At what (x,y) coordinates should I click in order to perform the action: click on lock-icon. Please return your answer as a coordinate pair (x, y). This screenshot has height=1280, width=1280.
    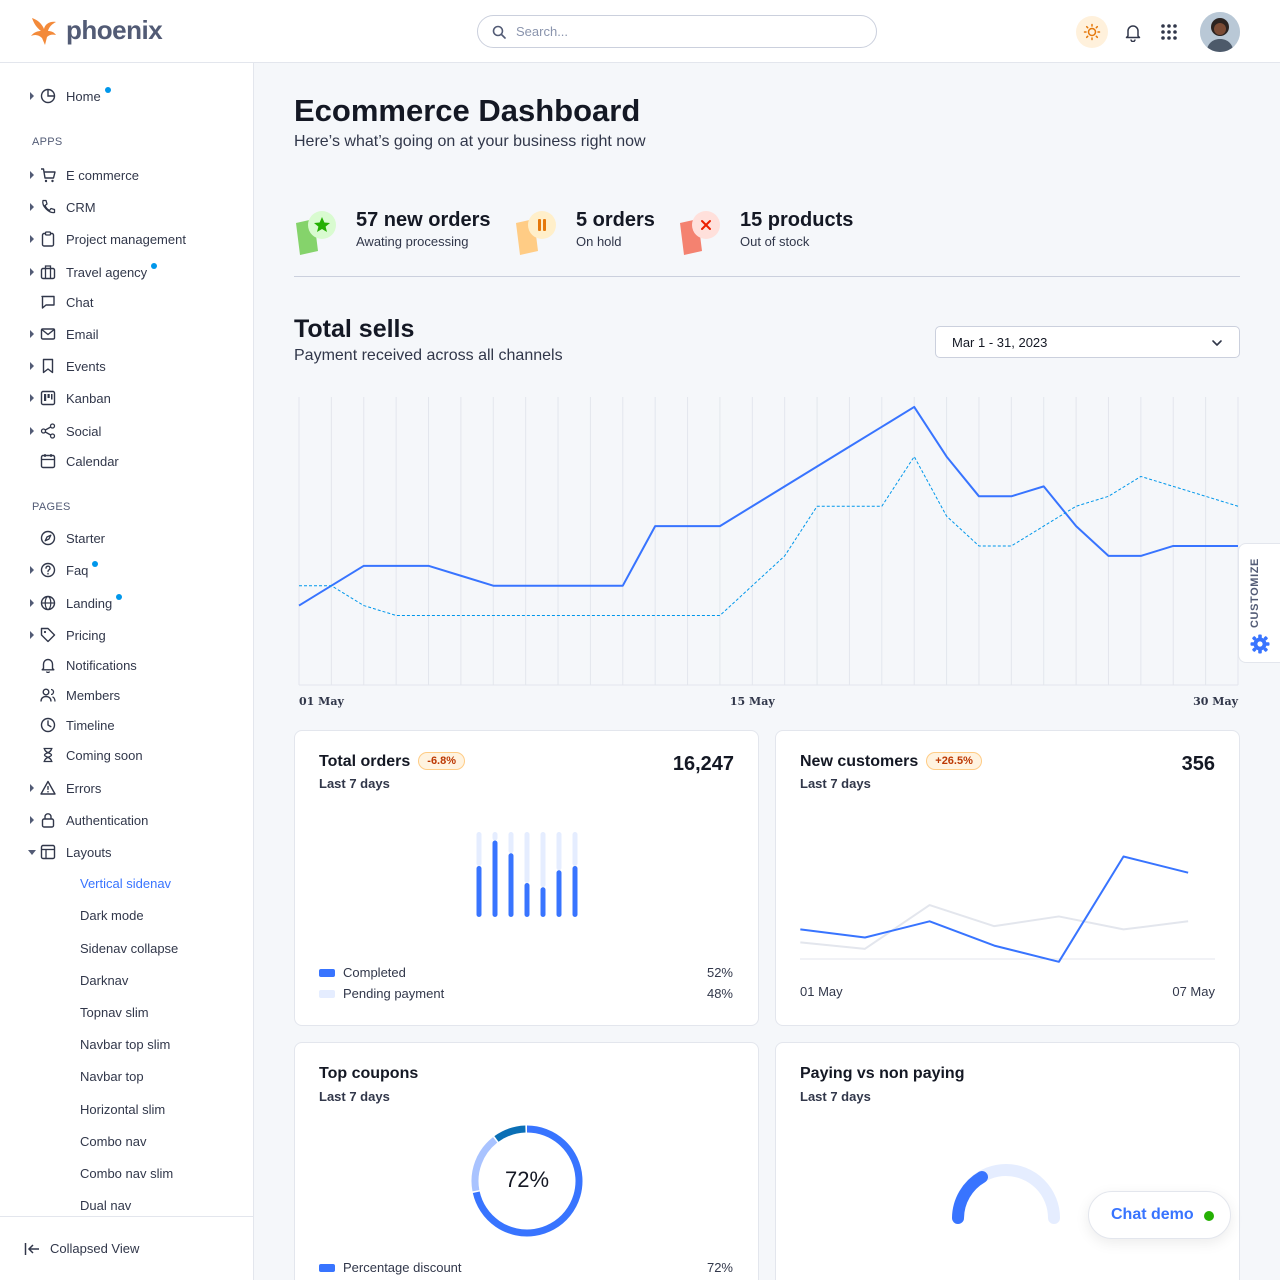
    Looking at the image, I should click on (48, 820).